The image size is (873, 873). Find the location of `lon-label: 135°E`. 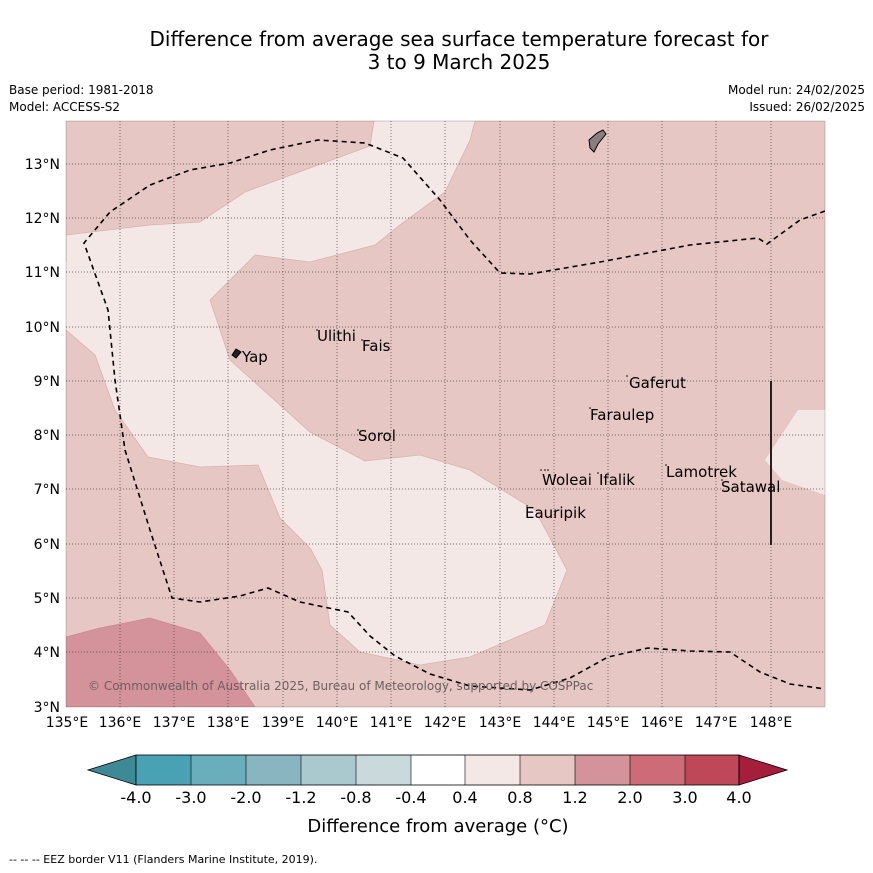

lon-label: 135°E is located at coordinates (67, 723).